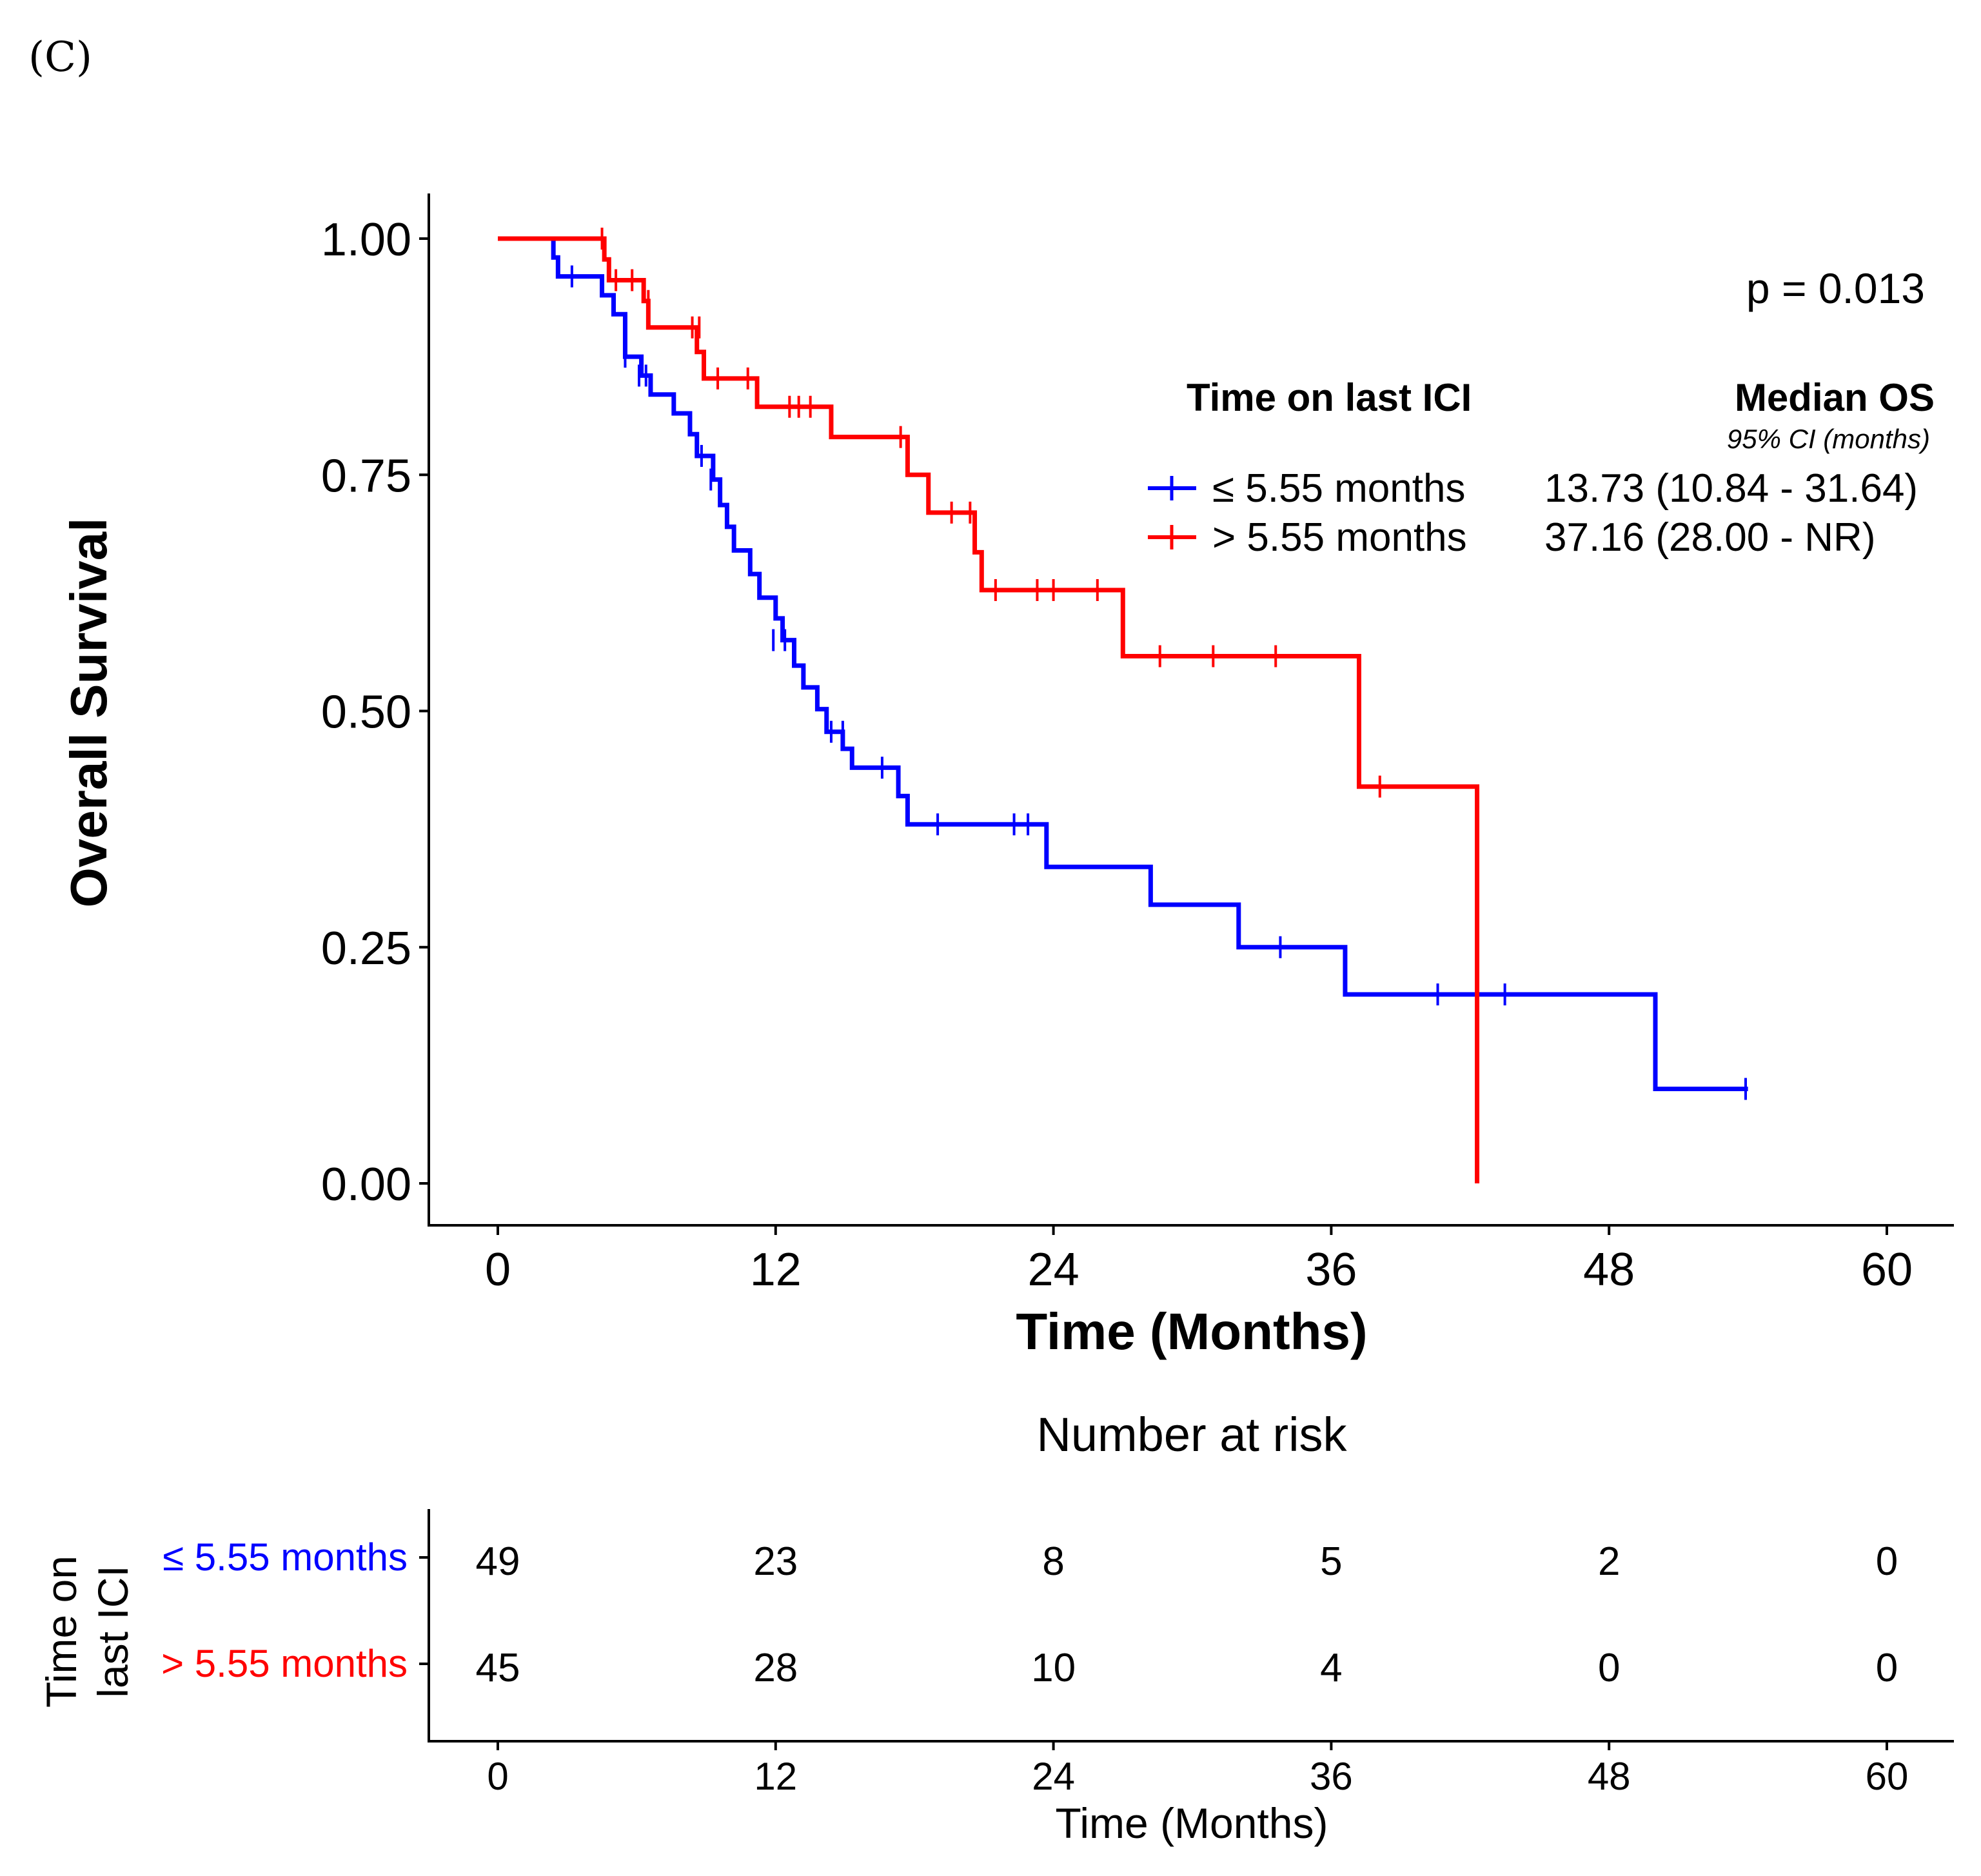  I want to click on risk-value: 5, so click(1331, 1561).